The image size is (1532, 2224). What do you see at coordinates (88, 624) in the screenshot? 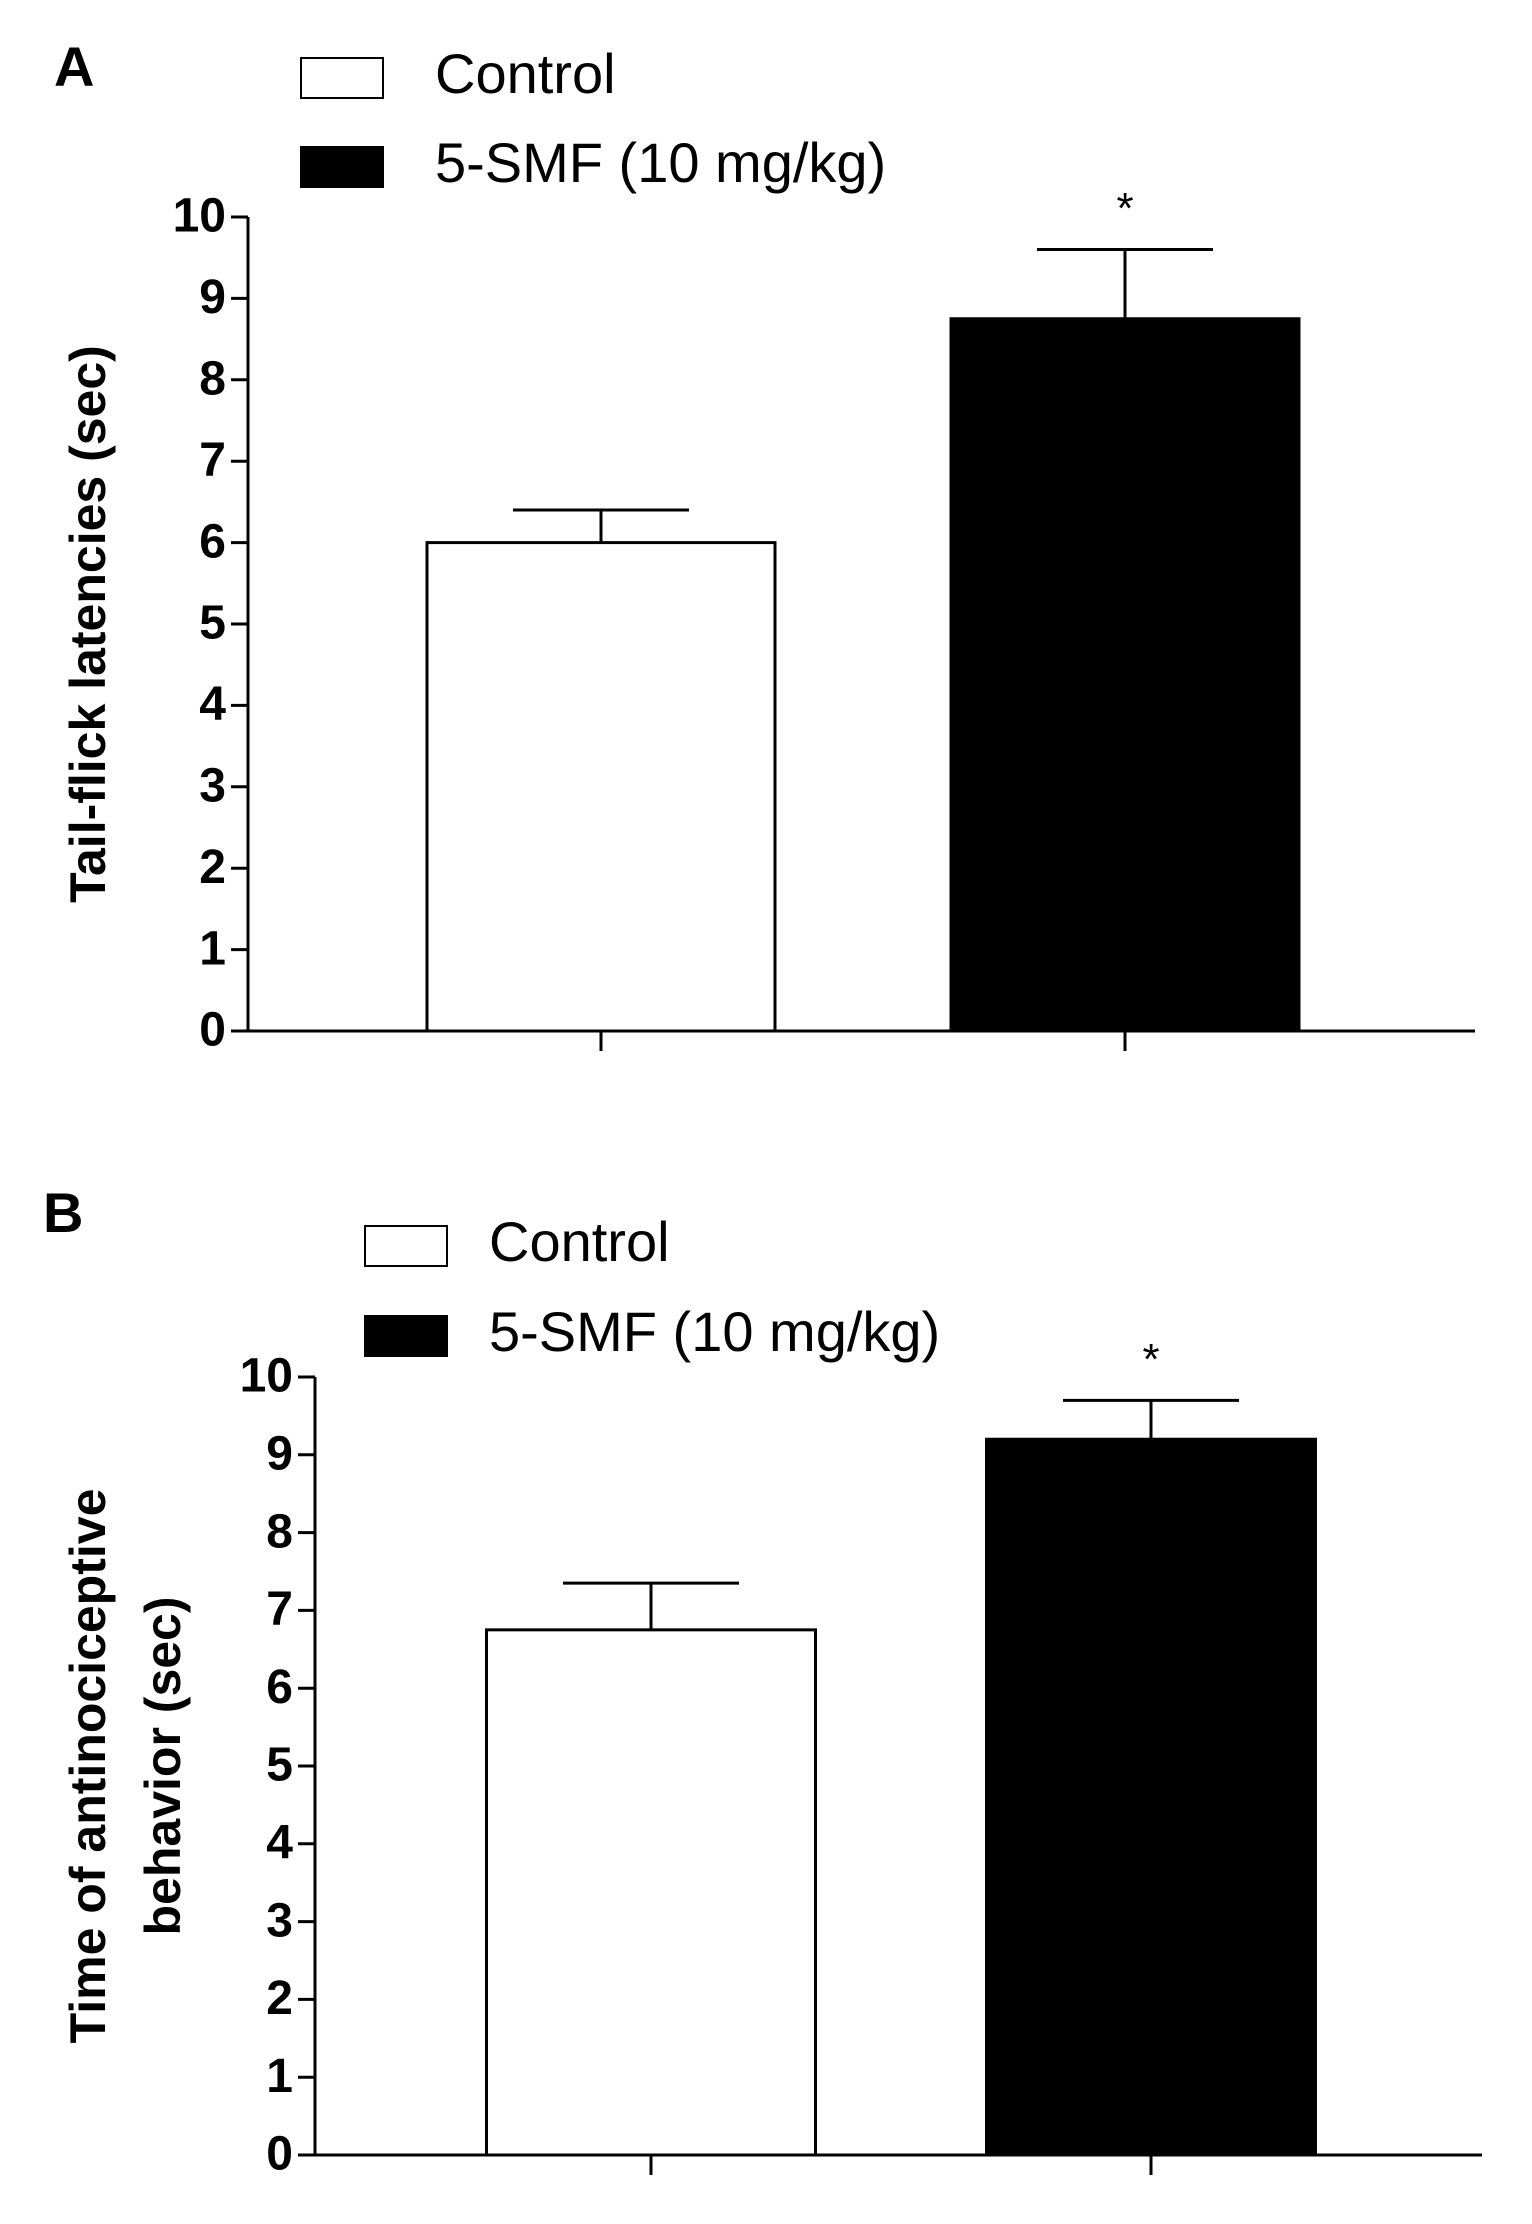
I see `y-axis-label: Tail-flick latencies (sec)` at bounding box center [88, 624].